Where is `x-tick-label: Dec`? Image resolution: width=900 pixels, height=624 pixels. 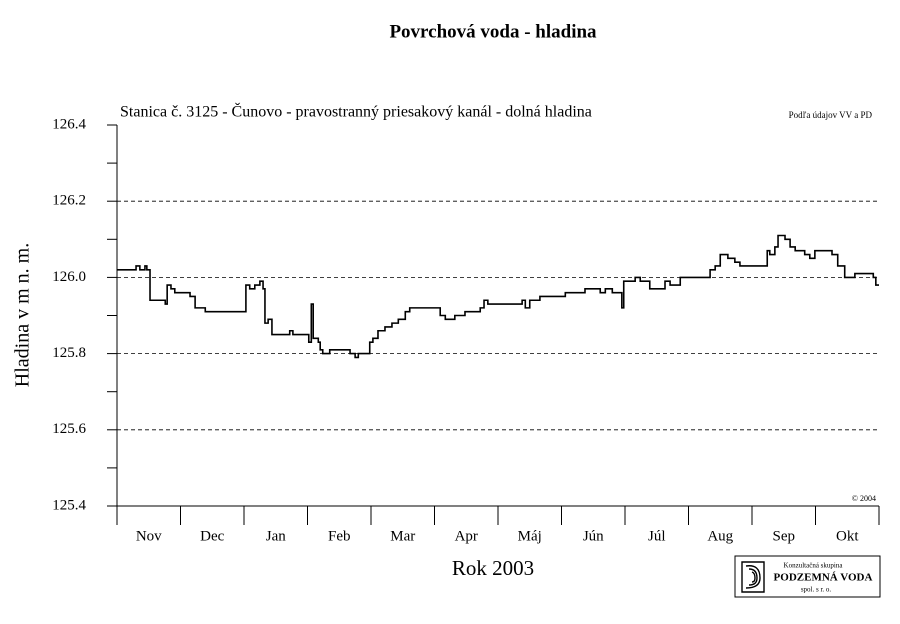 x-tick-label: Dec is located at coordinates (212, 536).